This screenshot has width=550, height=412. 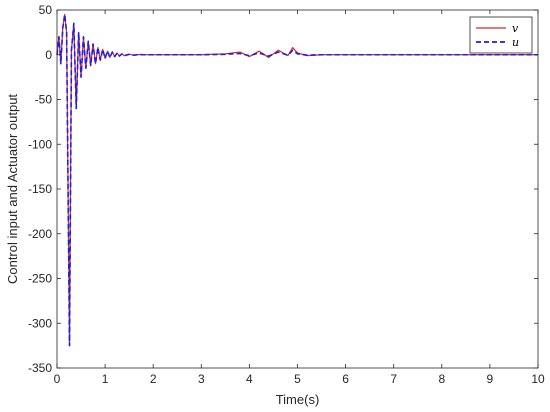 What do you see at coordinates (298, 399) in the screenshot?
I see `x-axis-label: Time(s)` at bounding box center [298, 399].